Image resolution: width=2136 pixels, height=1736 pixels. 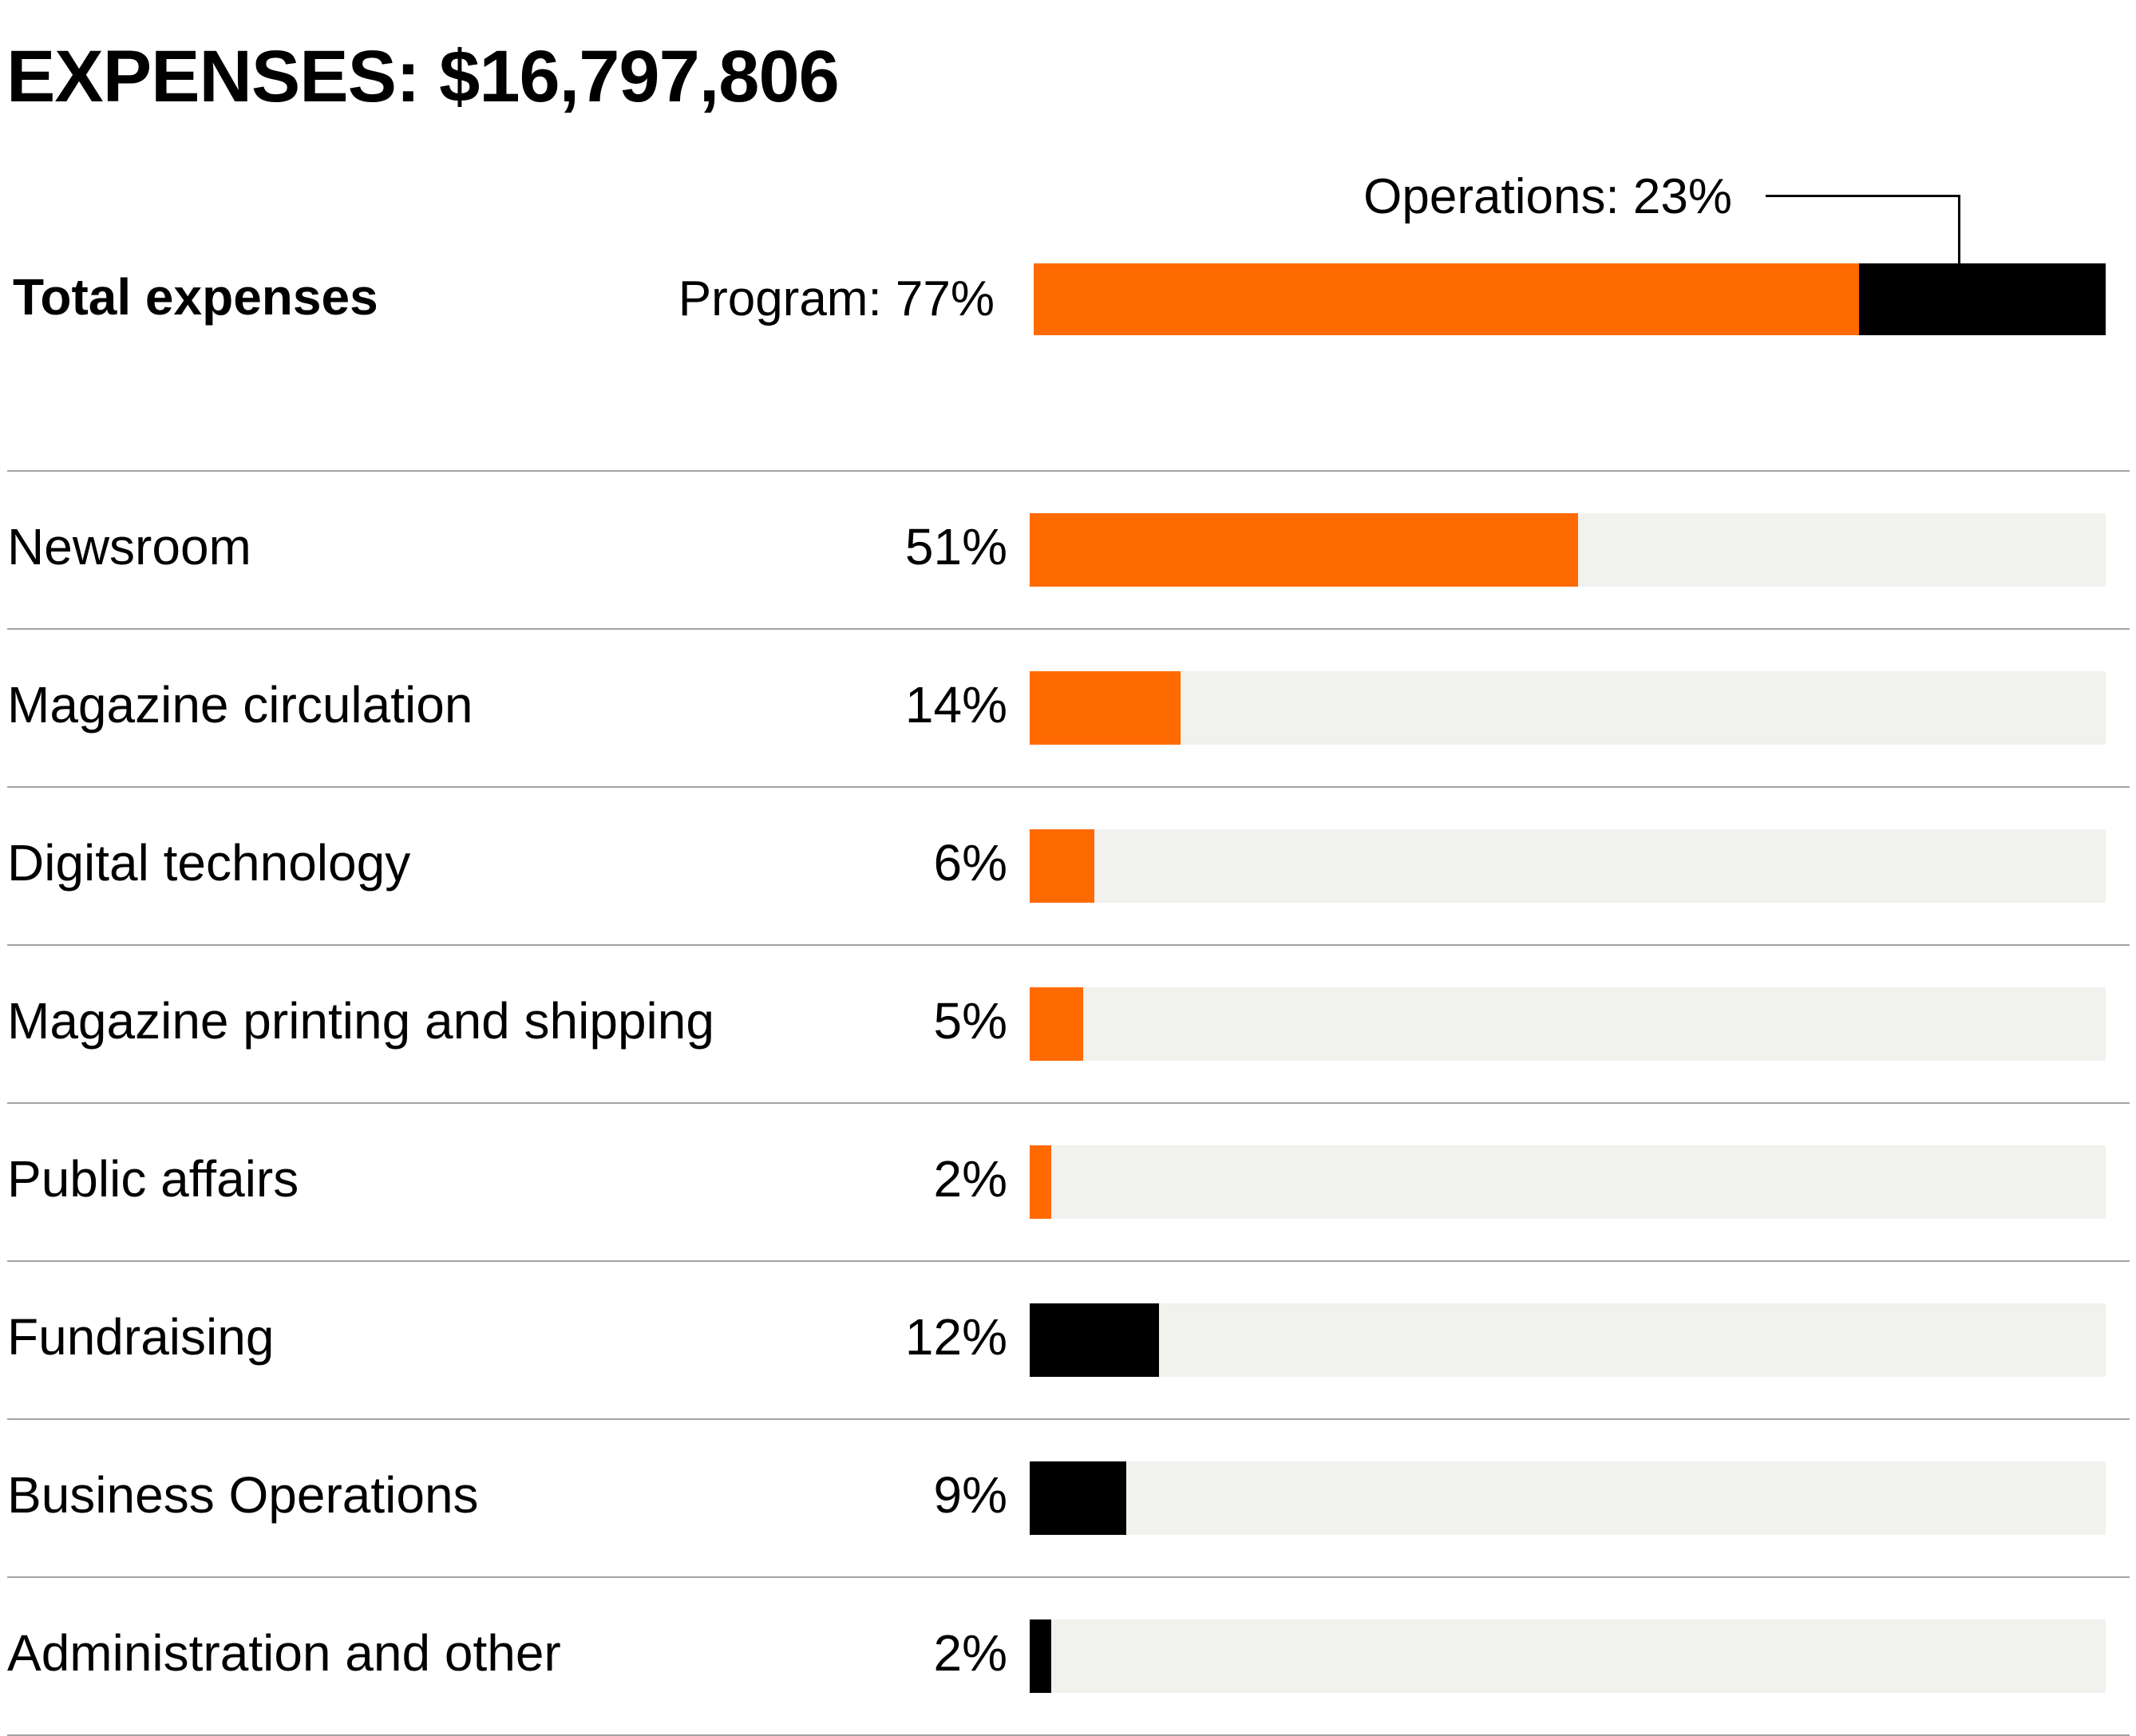 I want to click on category-row: Digital technology 6%, so click(x=1068, y=866).